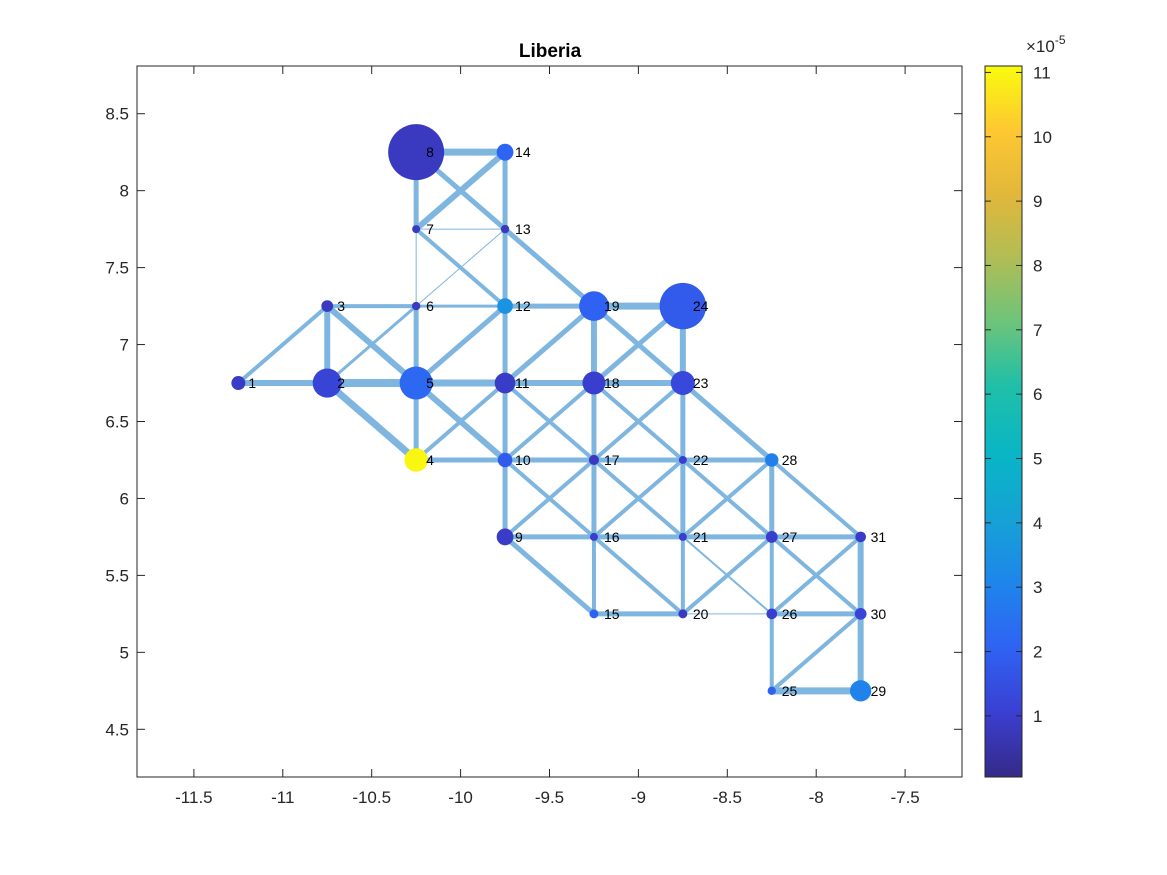  I want to click on node-label-28: 28, so click(790, 460).